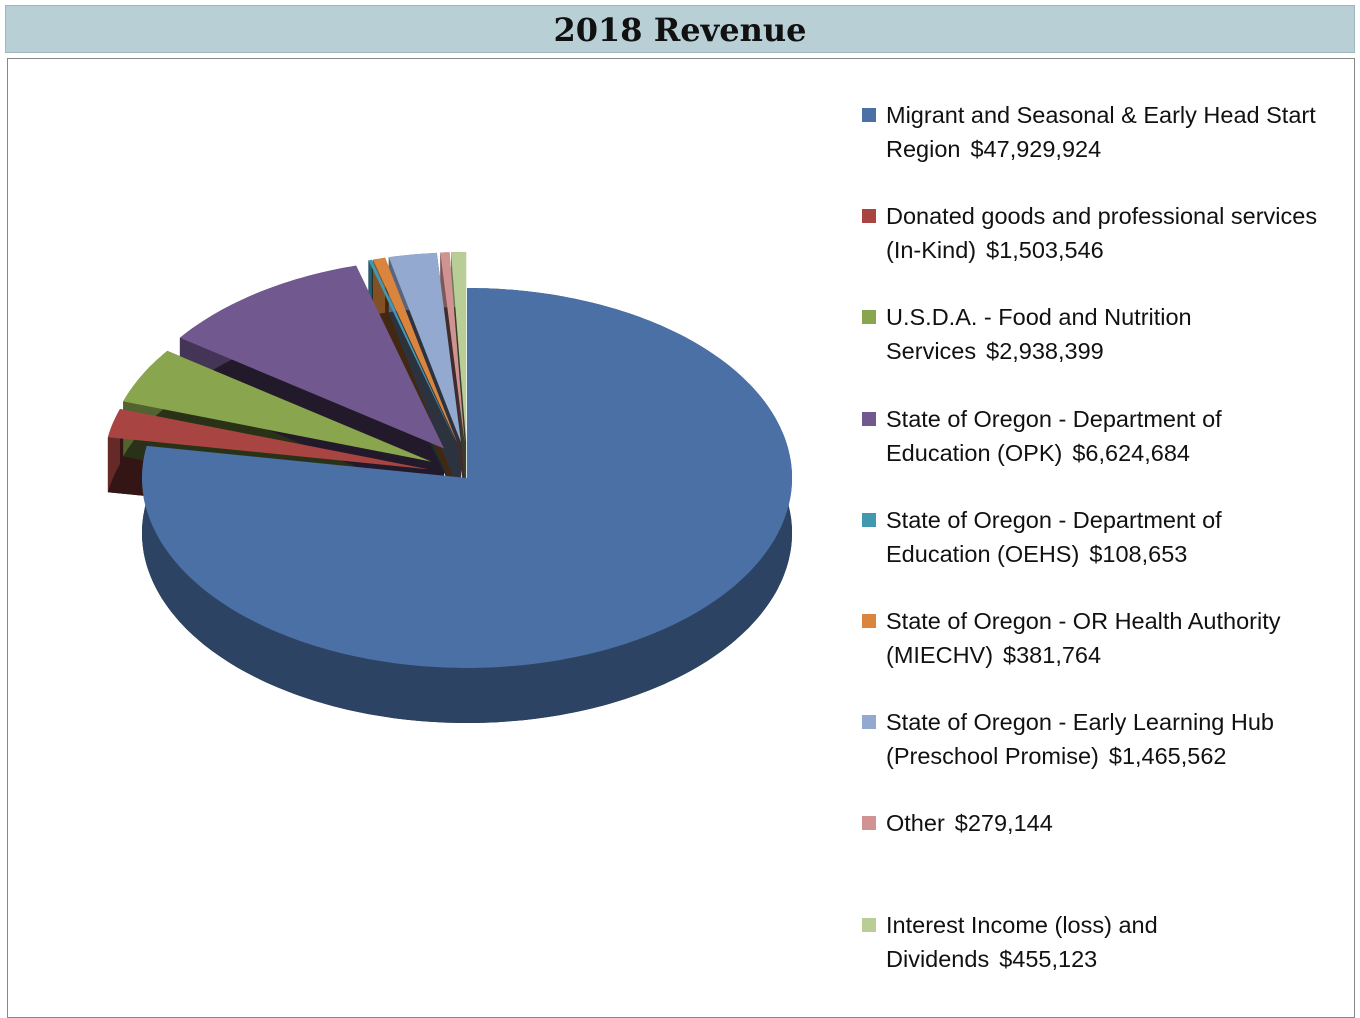  Describe the element at coordinates (1138, 553) in the screenshot. I see `legend-value: $108,653` at that location.